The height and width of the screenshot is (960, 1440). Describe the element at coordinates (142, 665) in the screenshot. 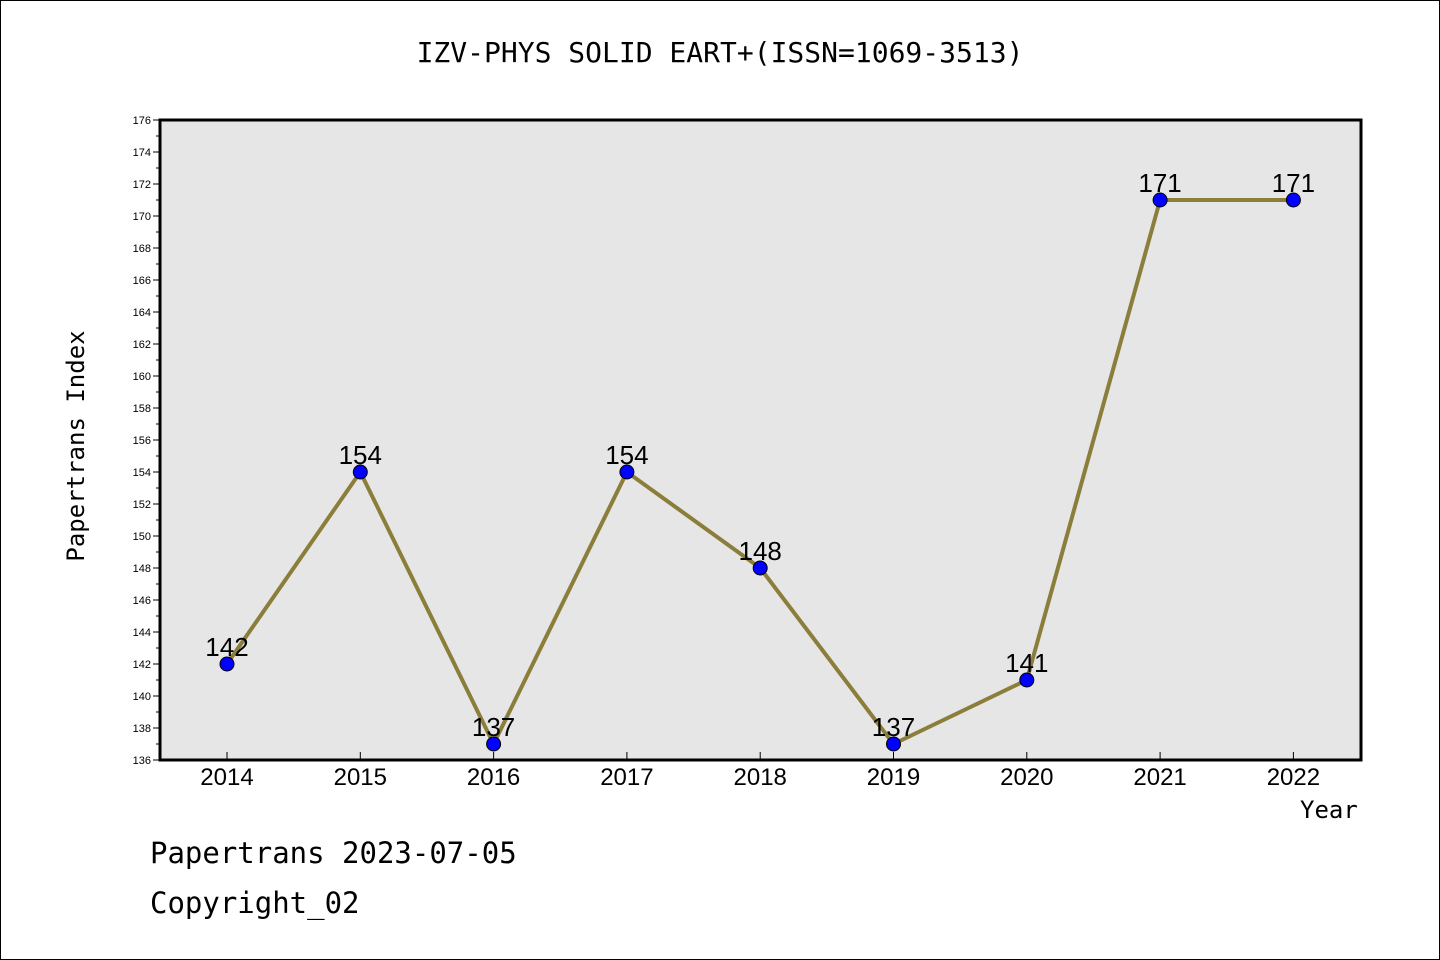

I see `y-tick-label: 142` at that location.